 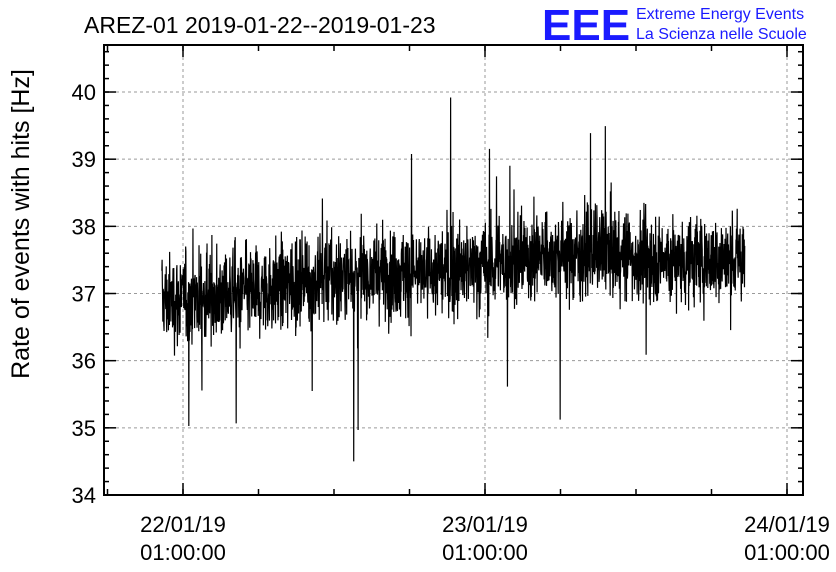 I want to click on y-tick-label: 36, so click(x=84, y=361).